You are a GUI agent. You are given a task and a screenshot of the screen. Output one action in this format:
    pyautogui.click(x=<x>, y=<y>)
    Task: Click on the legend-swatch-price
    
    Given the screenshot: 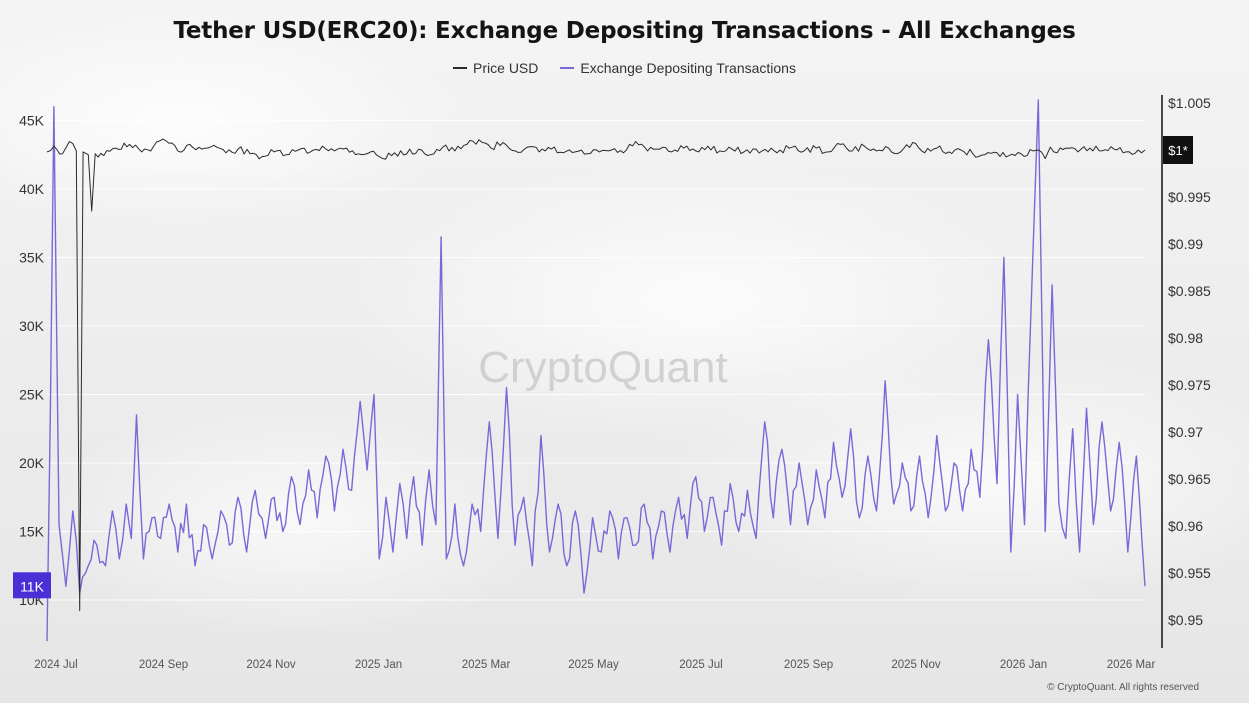 What is the action you would take?
    pyautogui.click(x=460, y=68)
    